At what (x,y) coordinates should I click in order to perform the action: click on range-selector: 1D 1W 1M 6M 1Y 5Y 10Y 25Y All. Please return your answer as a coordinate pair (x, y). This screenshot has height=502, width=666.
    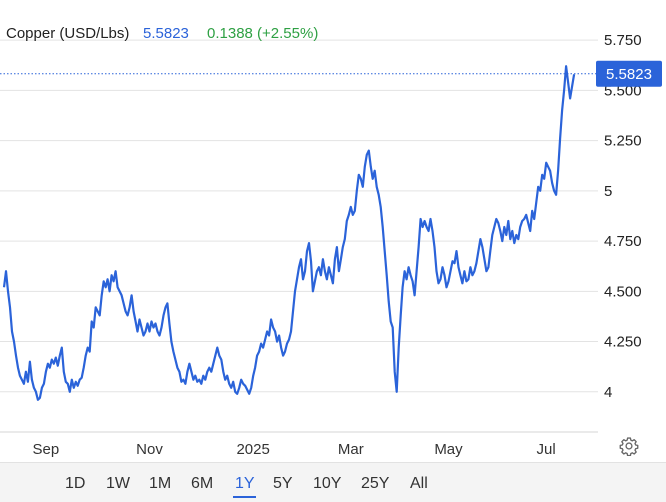
    Looking at the image, I should click on (333, 482).